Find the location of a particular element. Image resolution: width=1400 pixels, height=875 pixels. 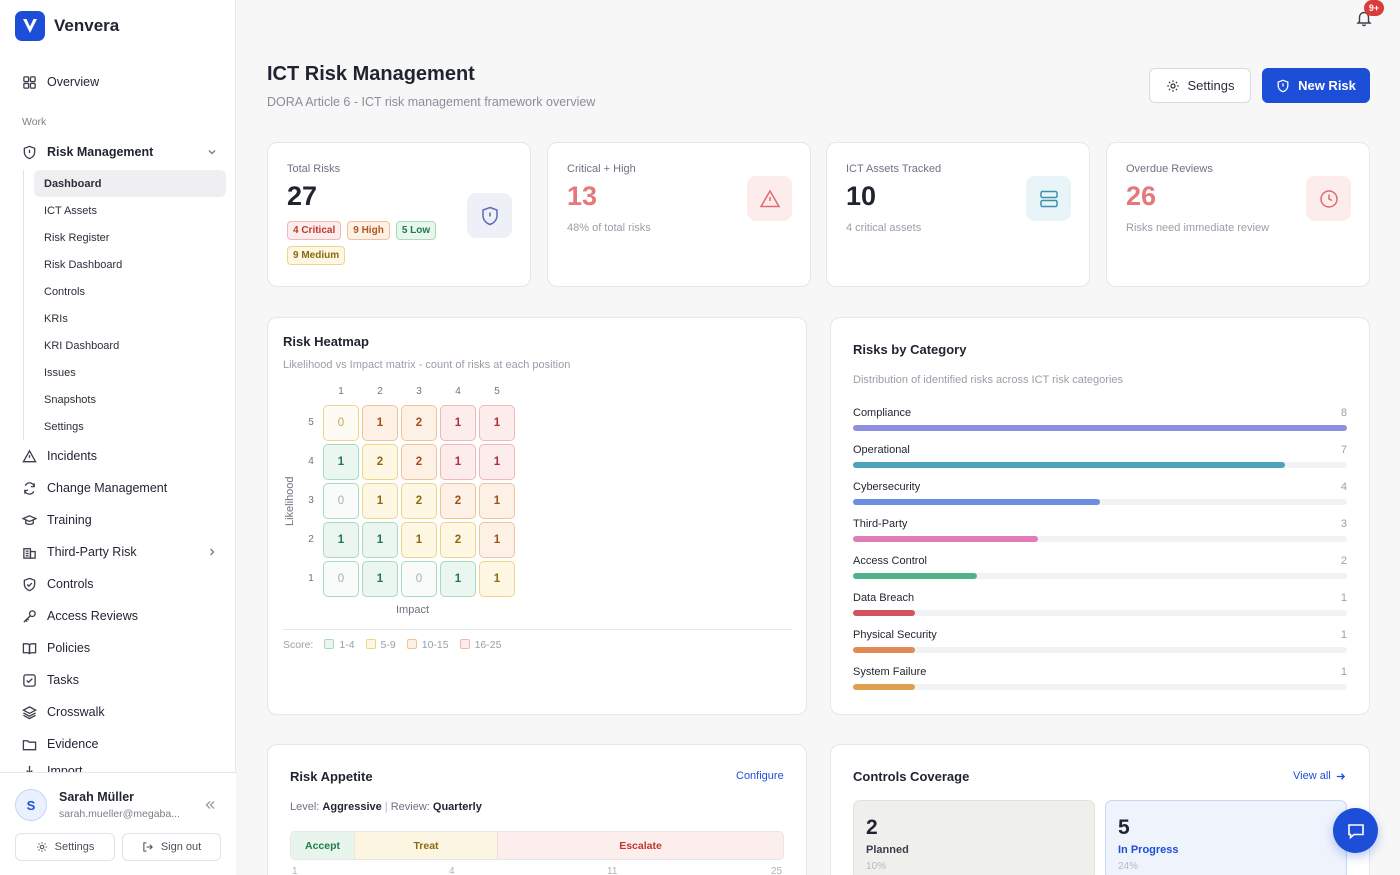

stat-card-critical-high: Critical + High 13 48% of total risks is located at coordinates (679, 214).